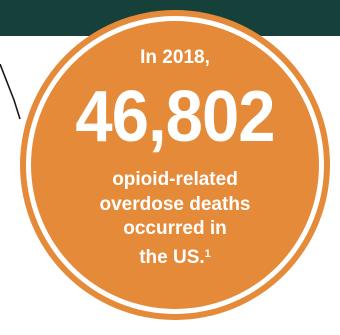 This screenshot has height=335, width=340. I want to click on stat-caption-line: occurred in, so click(175, 228).